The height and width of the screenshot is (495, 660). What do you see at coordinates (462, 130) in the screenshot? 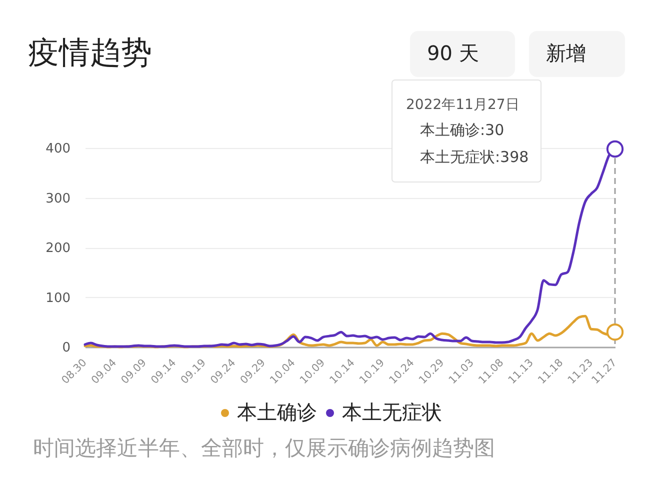
I see `text: 本土确诊:30` at bounding box center [462, 130].